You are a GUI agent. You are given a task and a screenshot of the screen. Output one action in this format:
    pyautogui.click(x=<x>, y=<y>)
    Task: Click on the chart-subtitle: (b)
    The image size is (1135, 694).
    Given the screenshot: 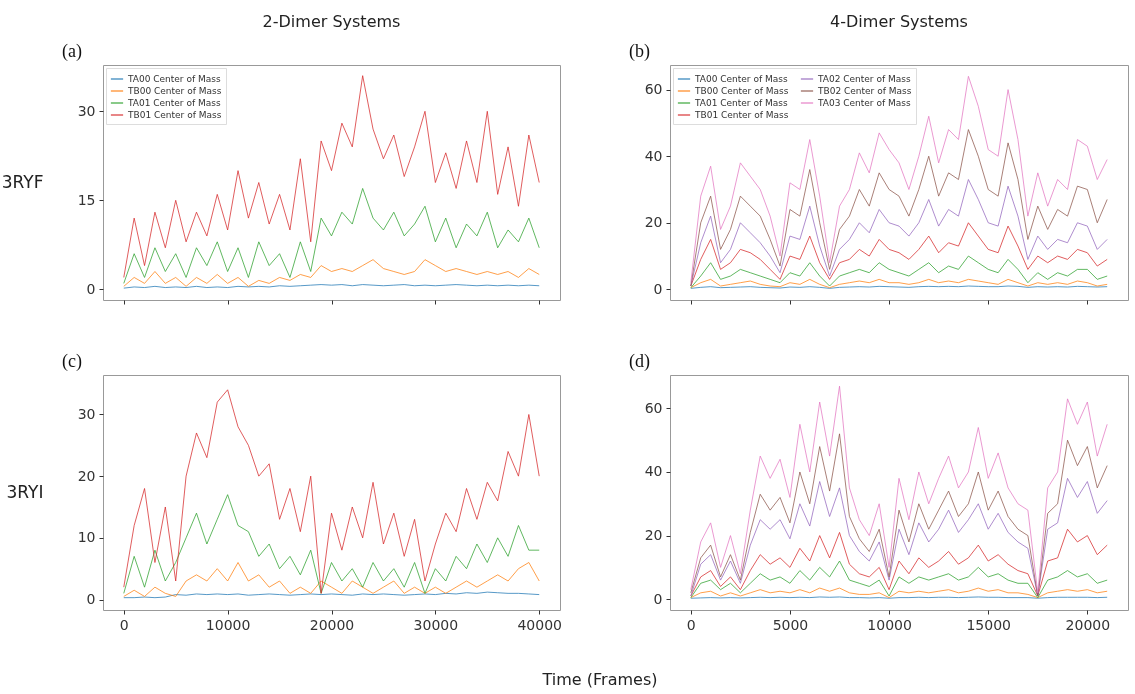 What is the action you would take?
    pyautogui.click(x=639, y=51)
    